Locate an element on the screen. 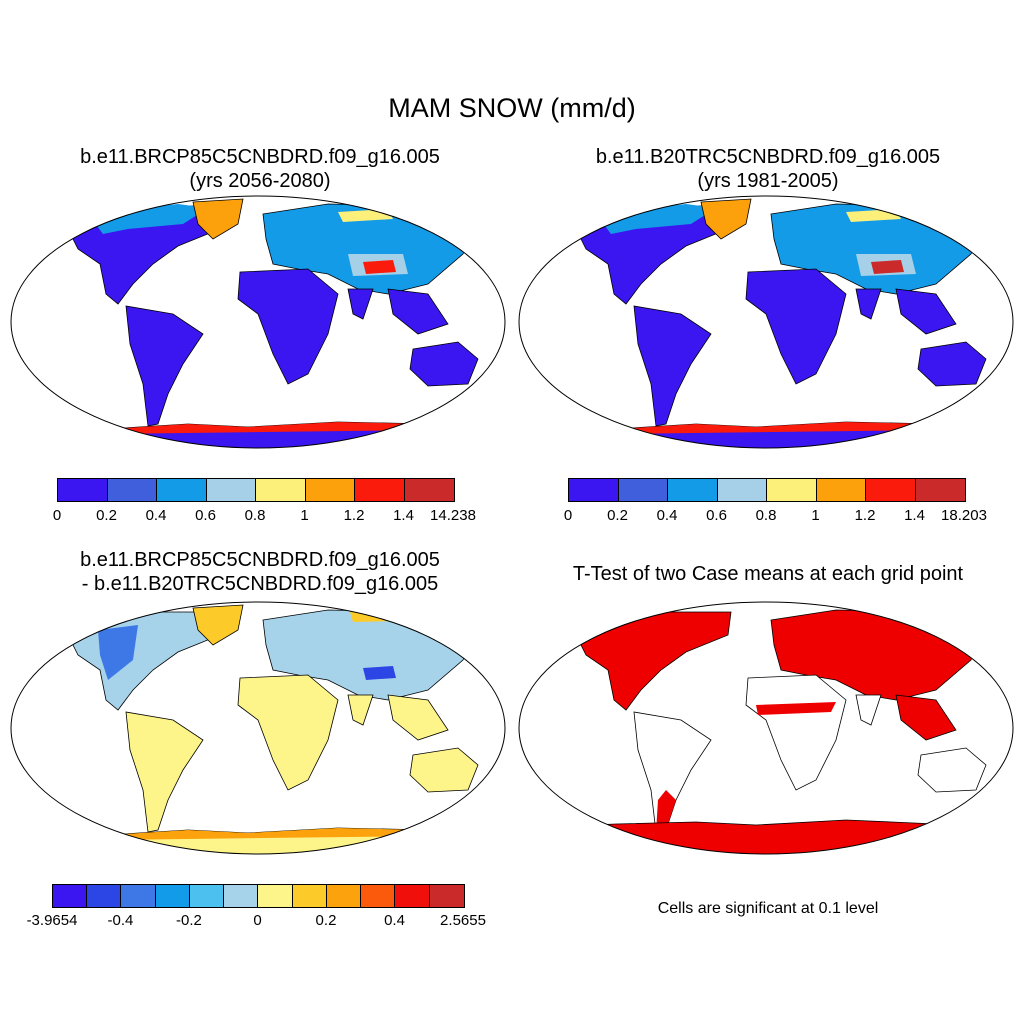  colorbar-label: 2.5655 is located at coordinates (463, 920).